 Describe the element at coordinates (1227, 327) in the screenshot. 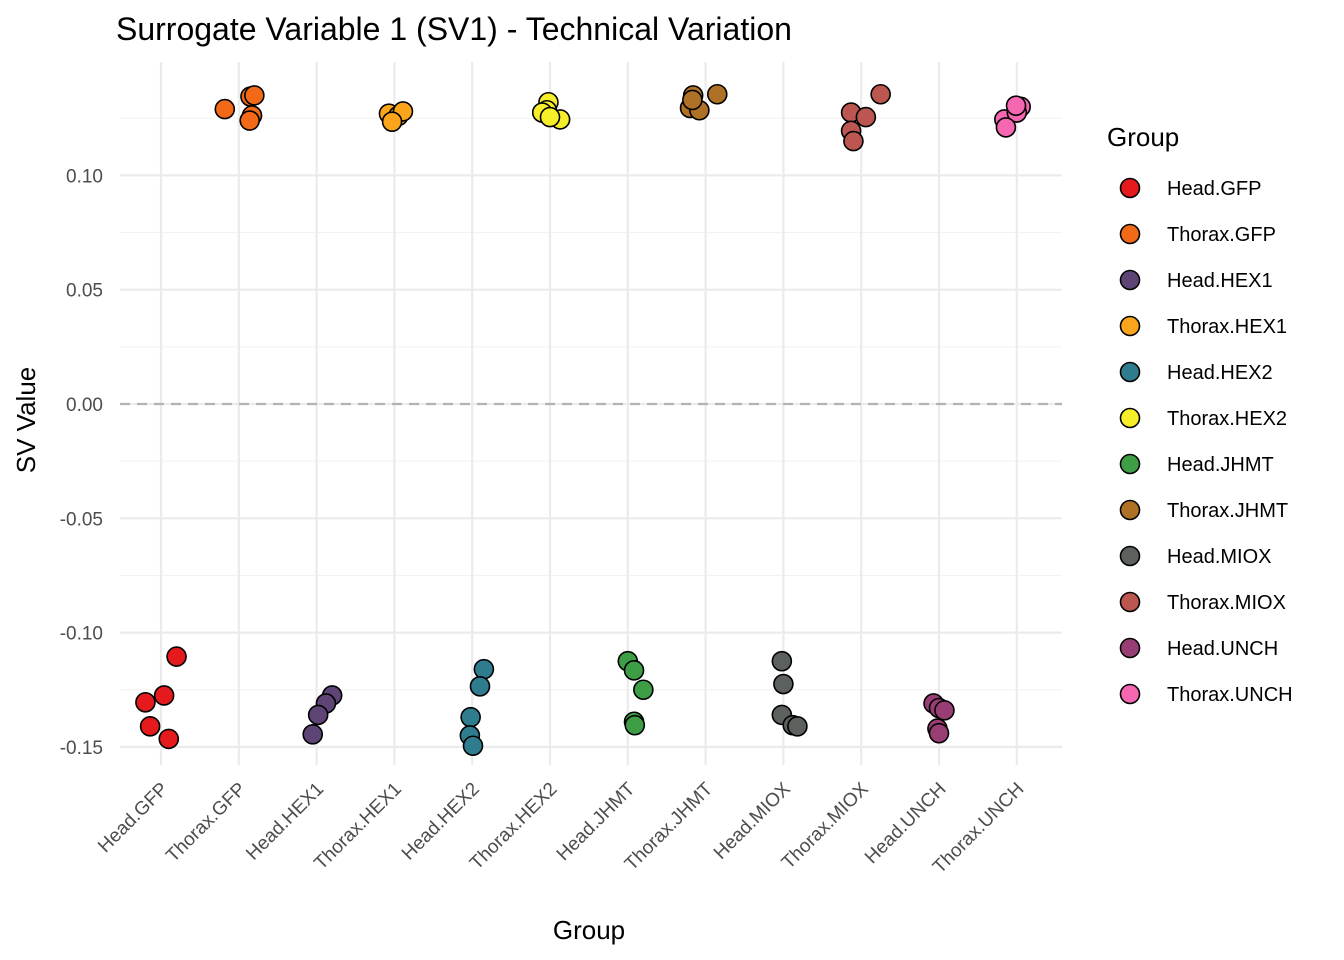

I see `legend-label: Thorax.HEX1` at that location.